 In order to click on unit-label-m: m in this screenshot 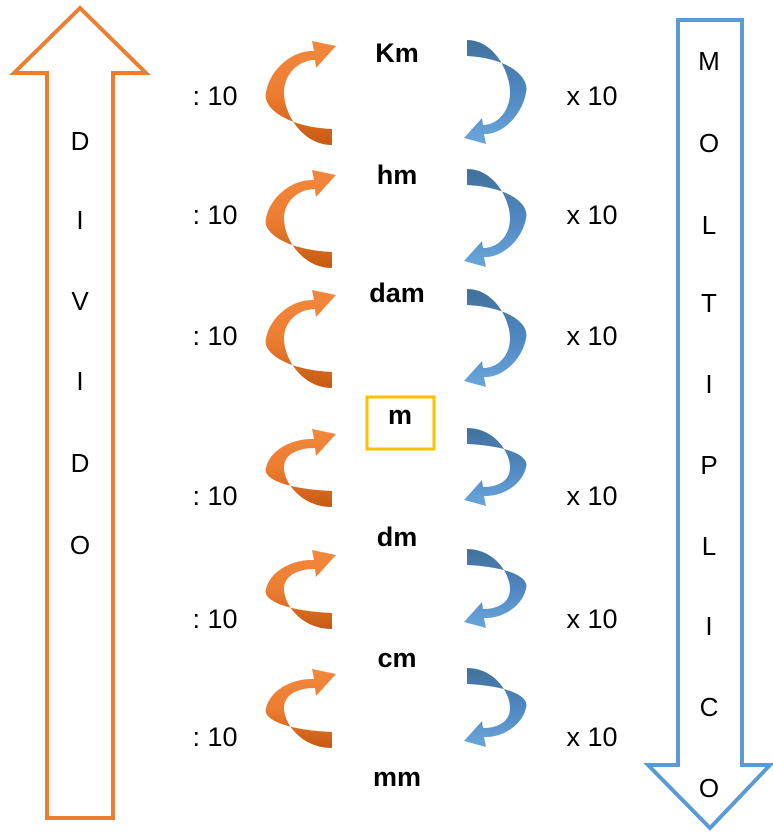, I will do `click(400, 415)`.